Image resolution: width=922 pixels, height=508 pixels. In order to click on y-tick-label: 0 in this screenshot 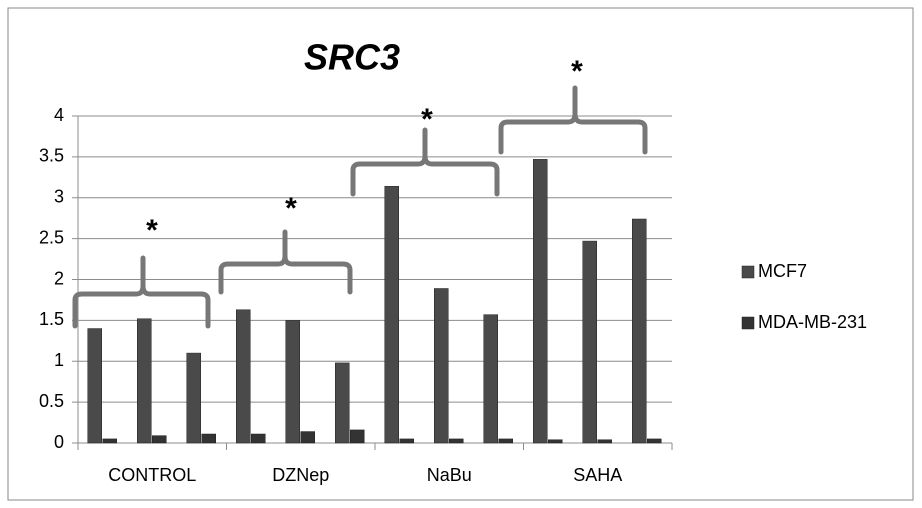, I will do `click(59, 442)`.